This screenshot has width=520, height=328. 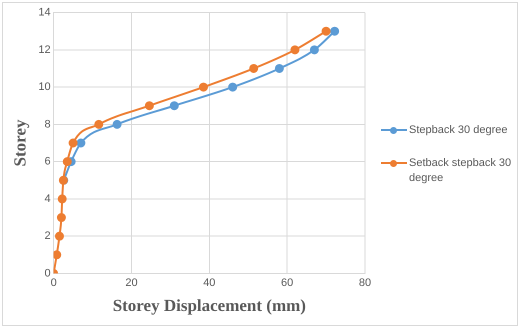 I want to click on x-tick-label: 20, so click(x=131, y=283).